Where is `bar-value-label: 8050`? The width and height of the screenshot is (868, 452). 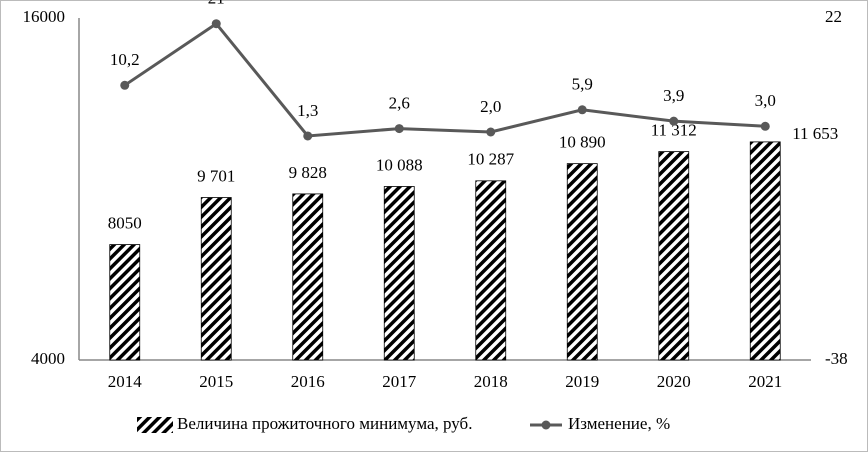
bar-value-label: 8050 is located at coordinates (125, 222).